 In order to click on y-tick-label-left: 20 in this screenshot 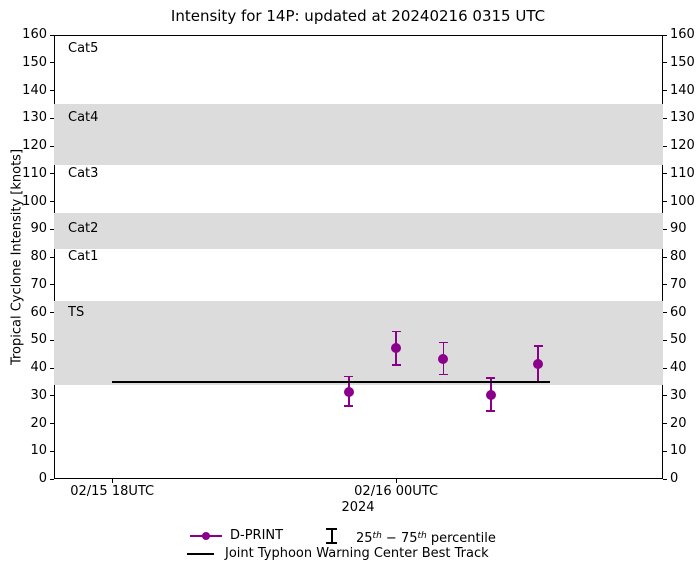, I will do `click(38, 423)`.